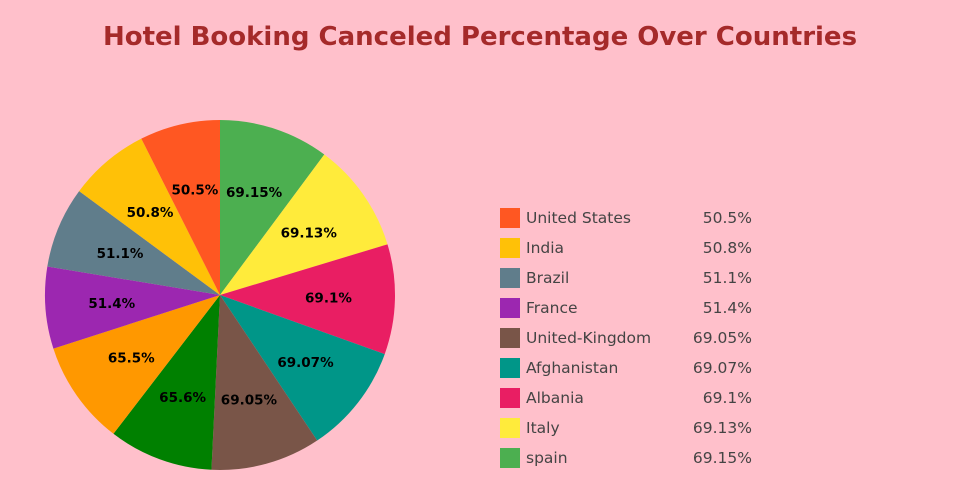 Image resolution: width=960 pixels, height=500 pixels. I want to click on legend-item: Albania 69.1%, so click(626, 398).